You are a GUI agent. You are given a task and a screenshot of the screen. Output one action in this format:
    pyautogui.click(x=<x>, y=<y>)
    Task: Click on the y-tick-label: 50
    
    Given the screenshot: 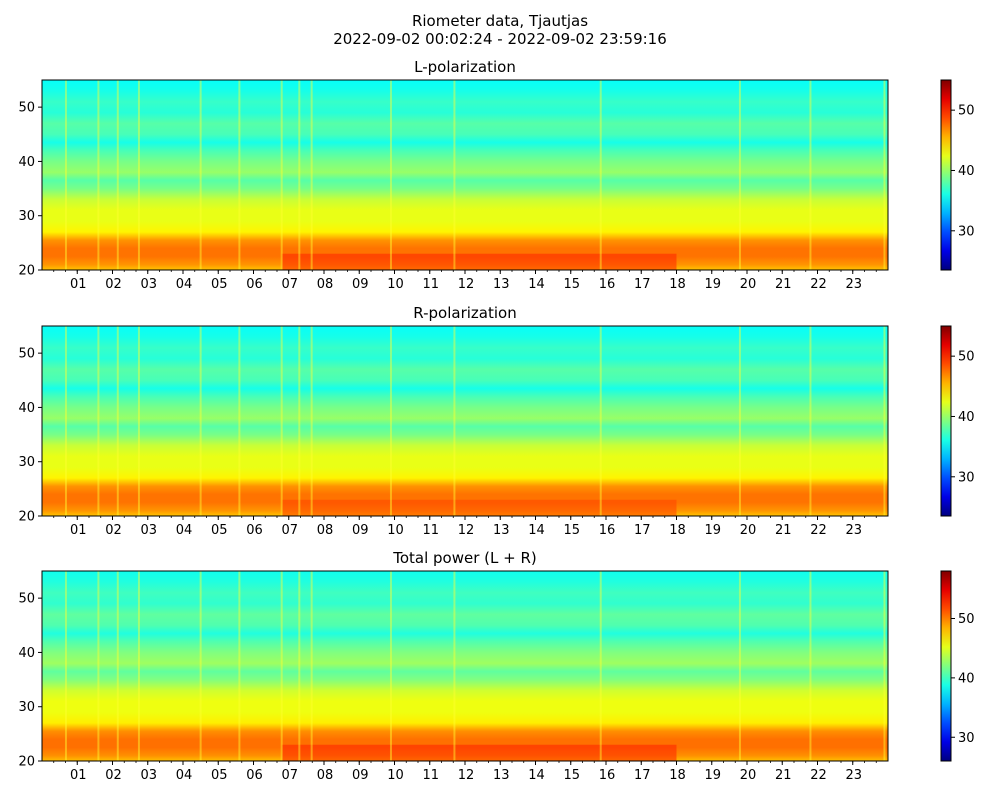 What is the action you would take?
    pyautogui.click(x=26, y=108)
    